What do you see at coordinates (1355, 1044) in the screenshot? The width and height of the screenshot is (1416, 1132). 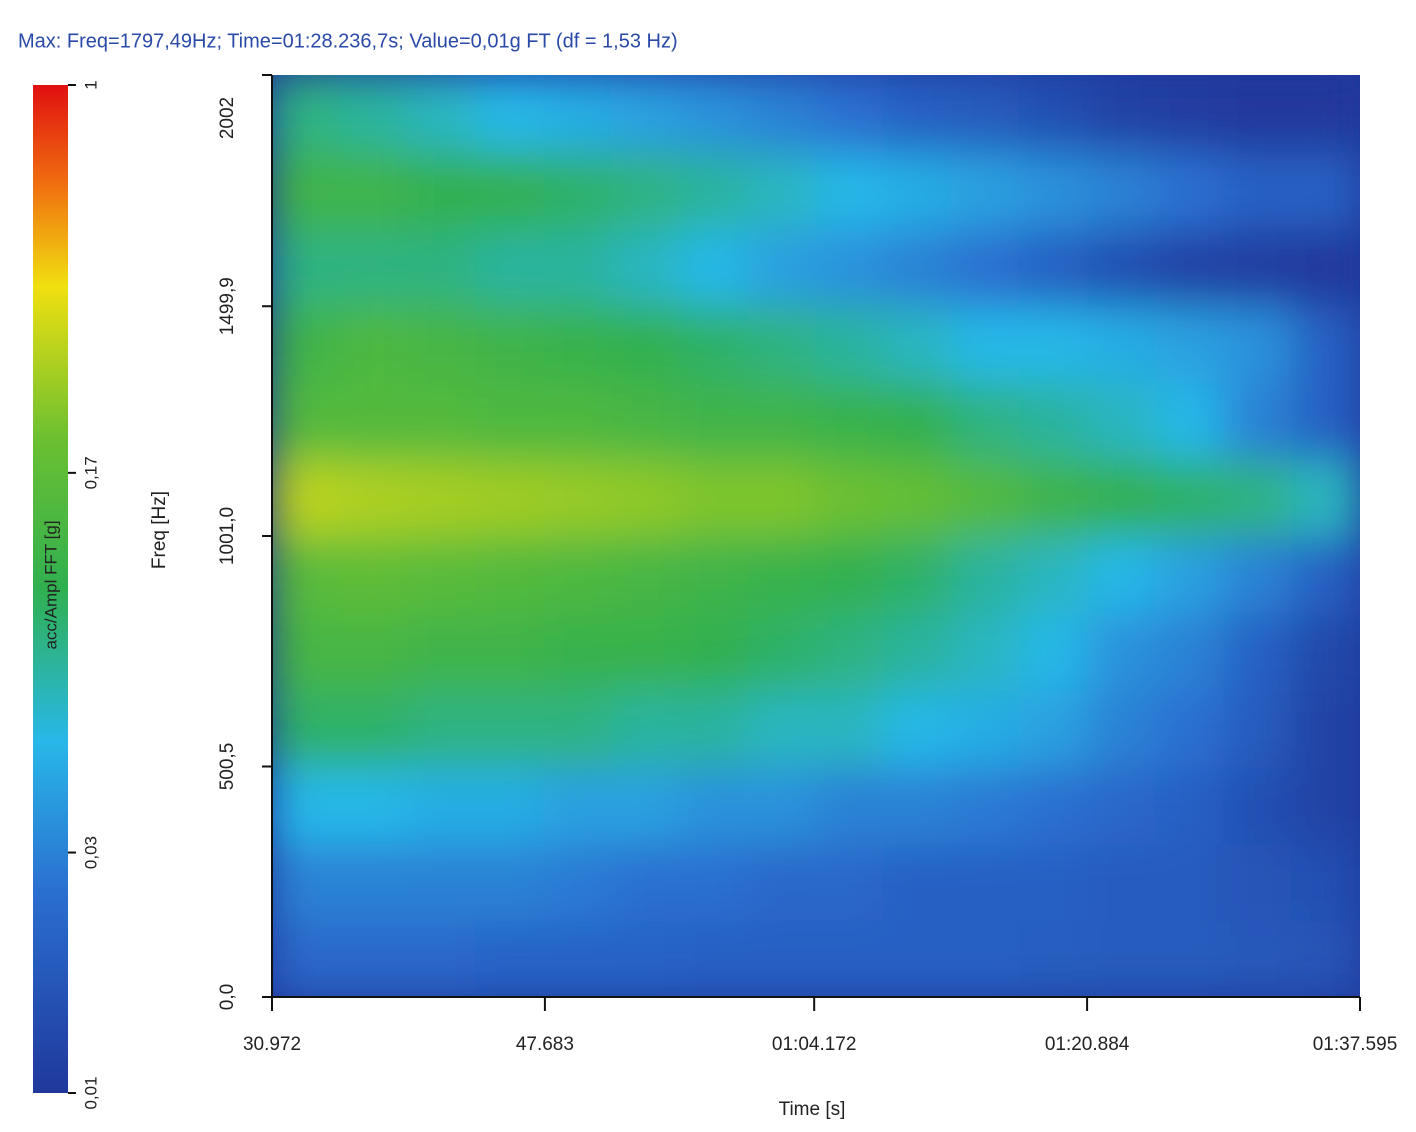 I see `x-tick-label: 01:37.595` at bounding box center [1355, 1044].